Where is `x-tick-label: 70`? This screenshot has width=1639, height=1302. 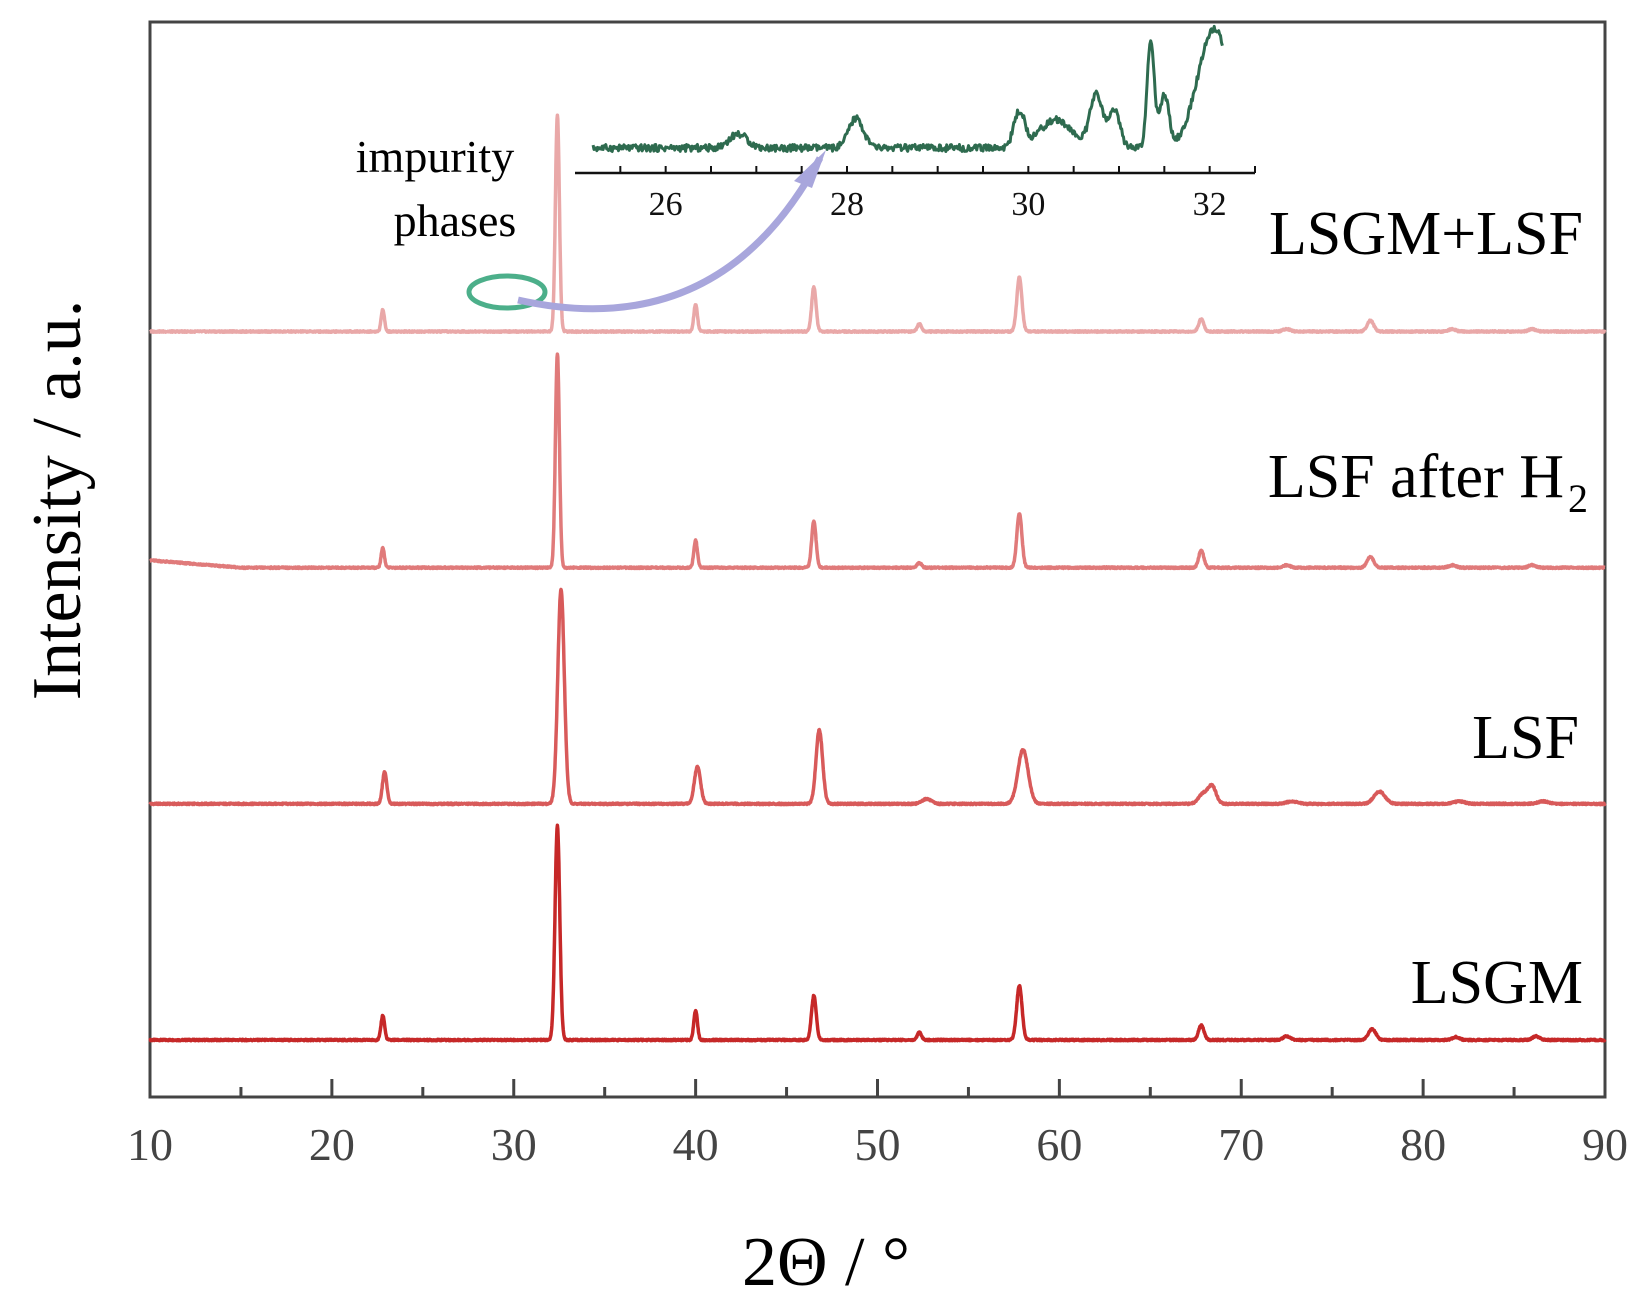 x-tick-label: 70 is located at coordinates (1241, 1144).